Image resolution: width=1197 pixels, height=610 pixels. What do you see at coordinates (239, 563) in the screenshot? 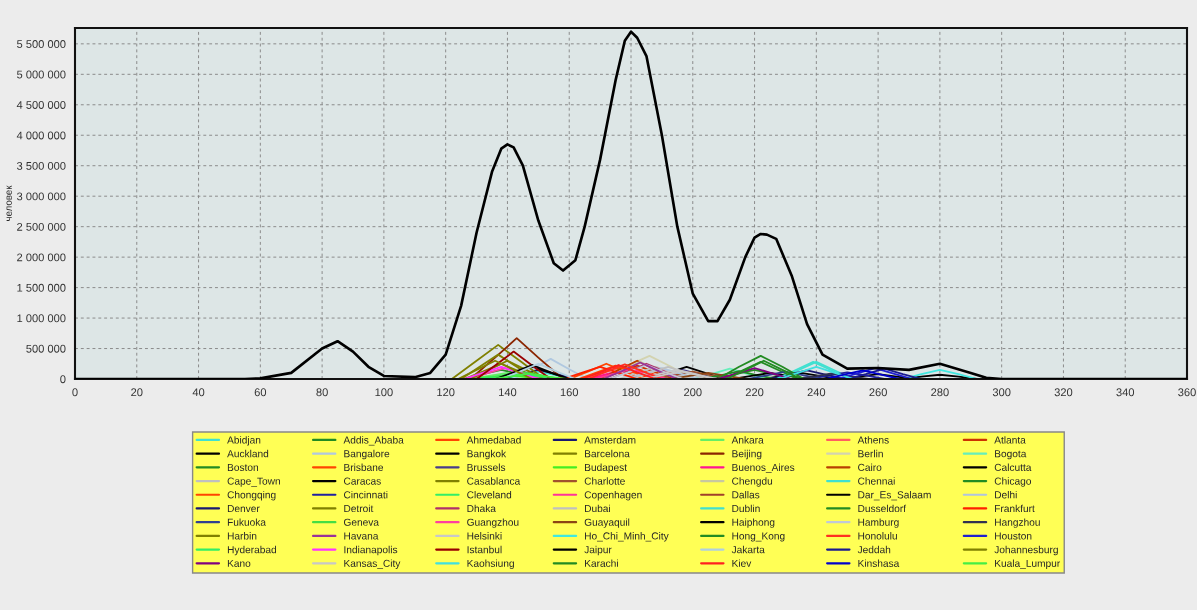
I see `legend-label: Kano` at bounding box center [239, 563].